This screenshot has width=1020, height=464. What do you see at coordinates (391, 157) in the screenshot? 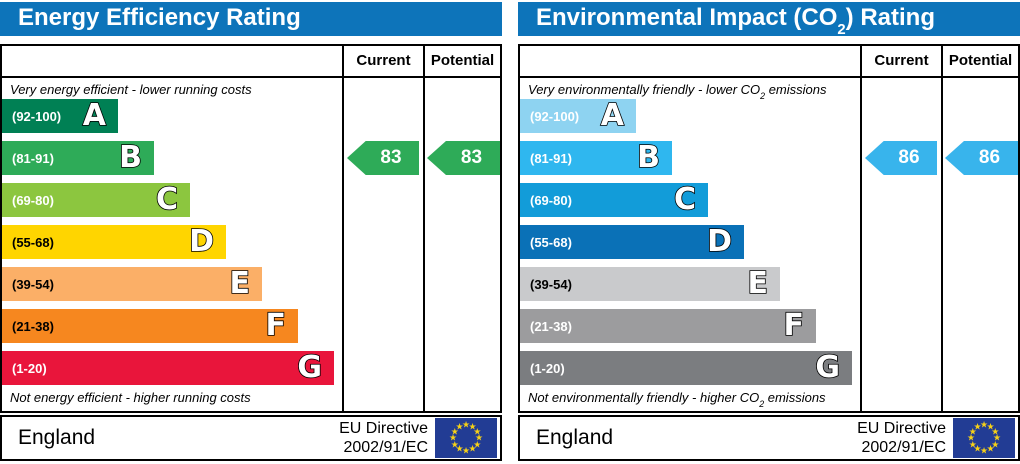
I see `current-rating-value: 83` at bounding box center [391, 157].